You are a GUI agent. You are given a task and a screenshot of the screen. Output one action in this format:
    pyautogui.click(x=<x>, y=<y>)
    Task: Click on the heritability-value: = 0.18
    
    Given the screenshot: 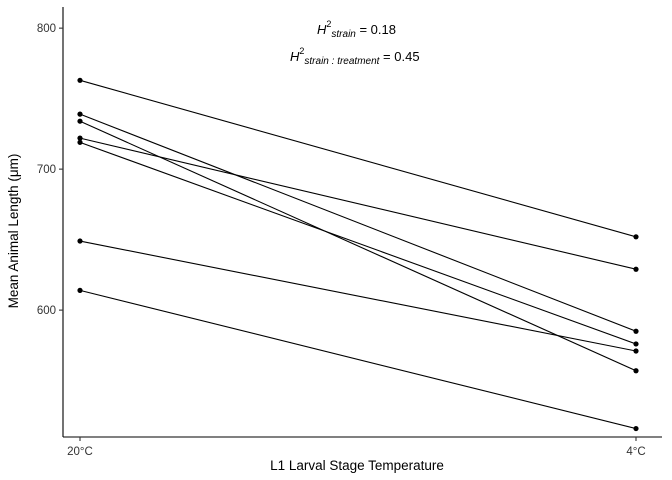 What is the action you would take?
    pyautogui.click(x=376, y=29)
    